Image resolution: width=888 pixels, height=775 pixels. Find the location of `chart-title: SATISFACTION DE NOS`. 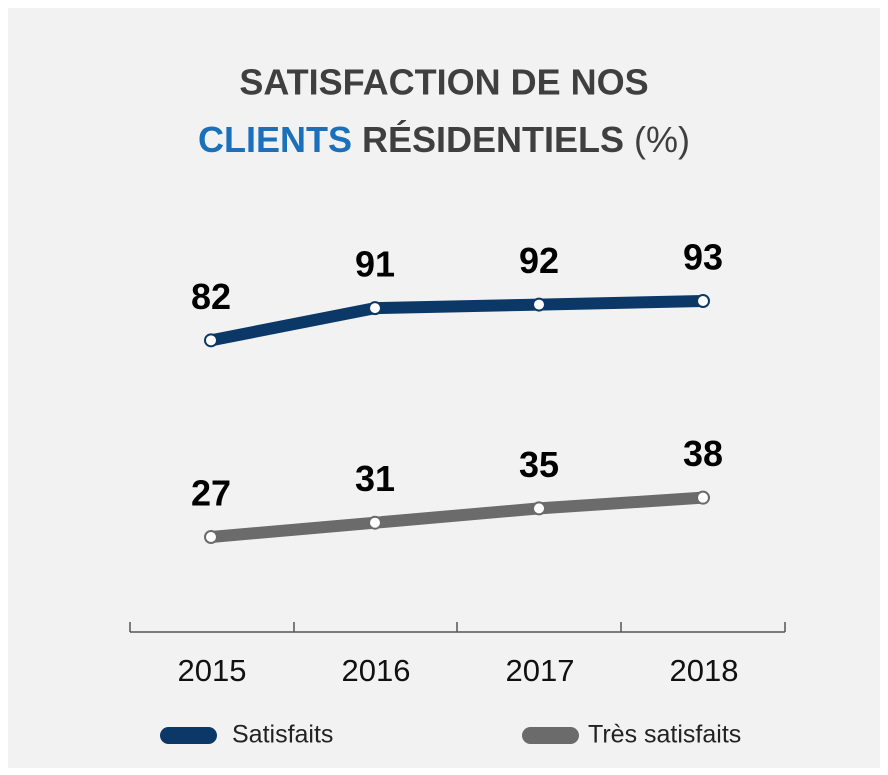

chart-title: SATISFACTION DE NOS is located at coordinates (443, 82).